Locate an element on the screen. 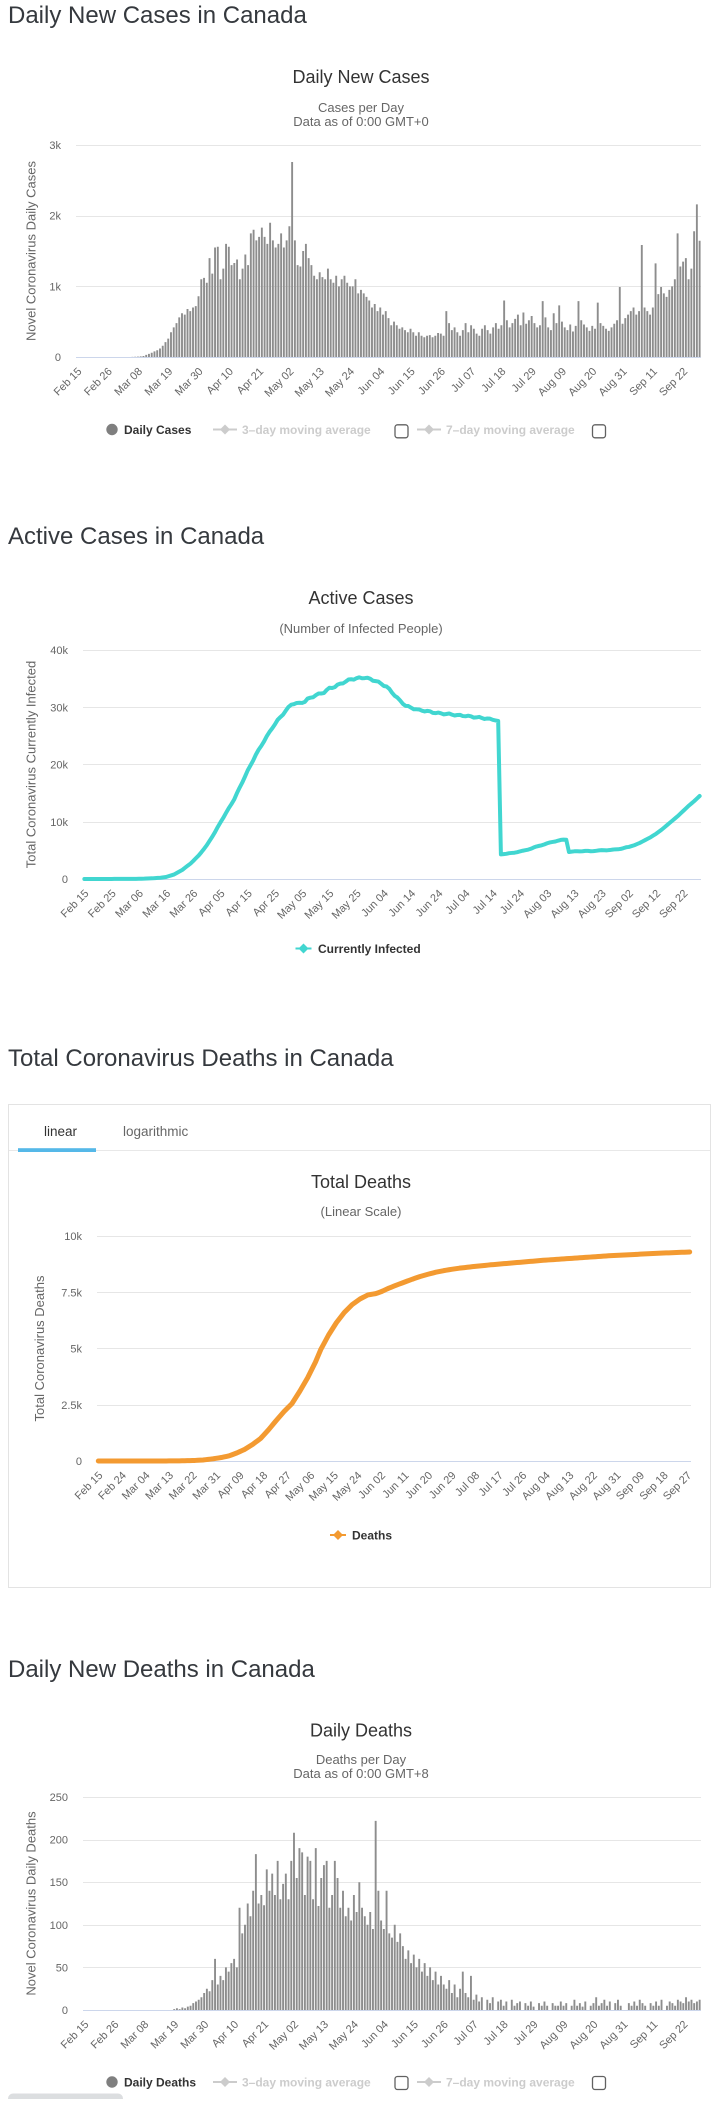  svg-text: Active Cases in Canada is located at coordinates (136, 536).